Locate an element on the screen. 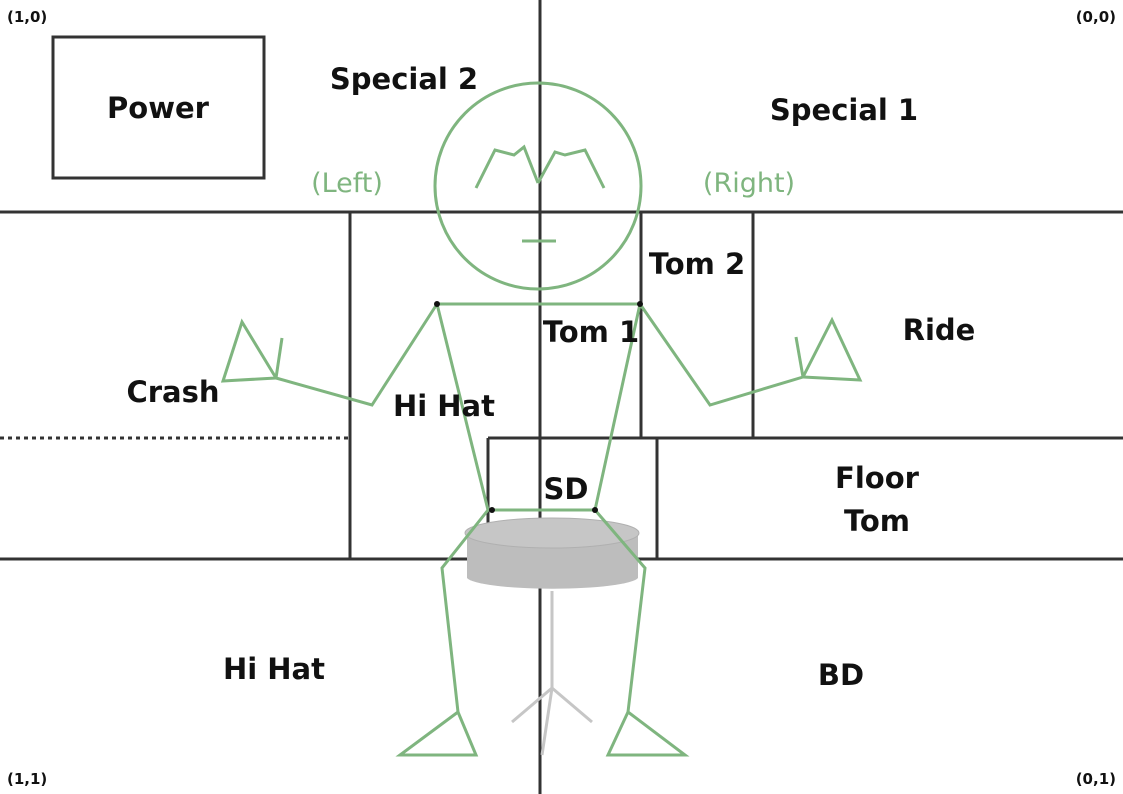 This screenshot has height=794, width=1123. zone-label-ride: Ride is located at coordinates (939, 330).